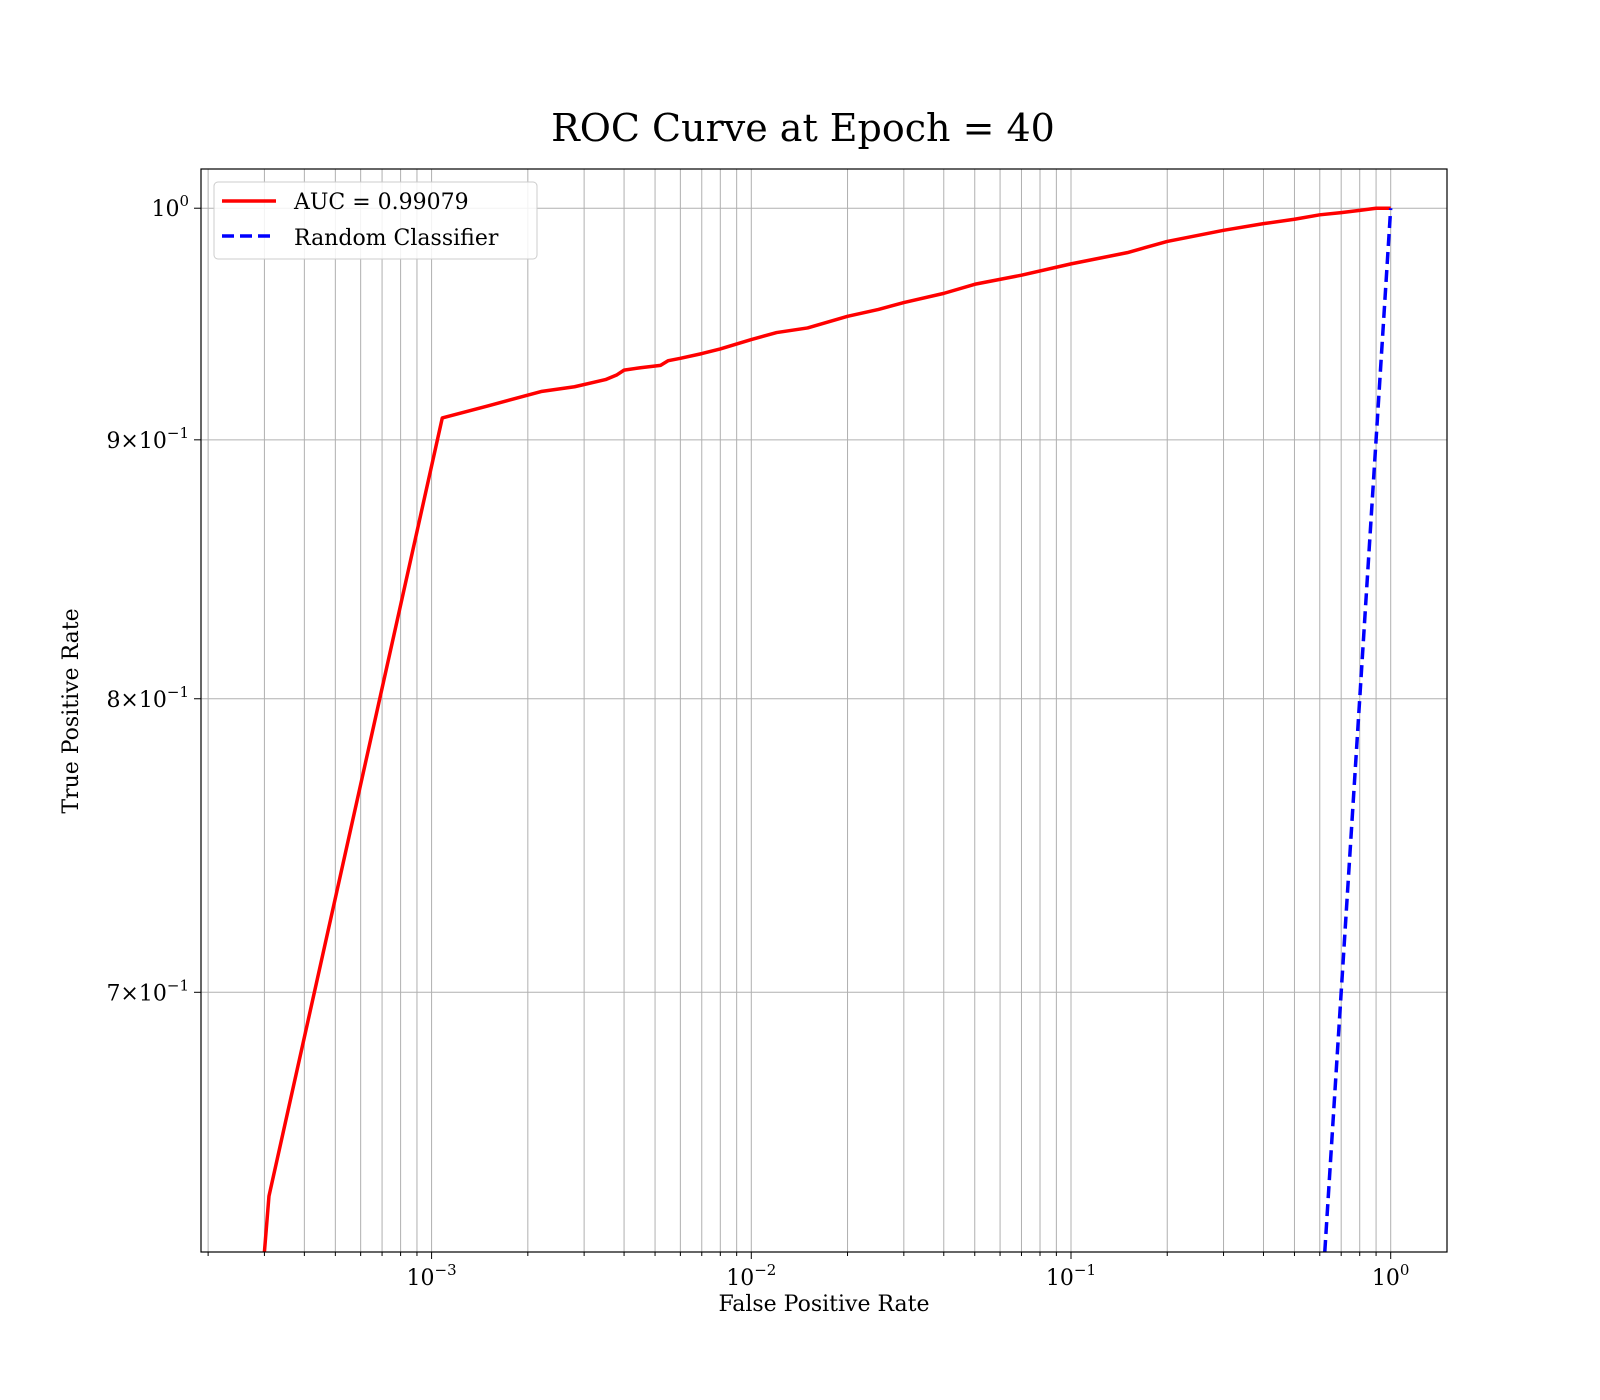 The width and height of the screenshot is (1600, 1400). What do you see at coordinates (751, 1276) in the screenshot?
I see `x-tick-label: 10⁻²` at bounding box center [751, 1276].